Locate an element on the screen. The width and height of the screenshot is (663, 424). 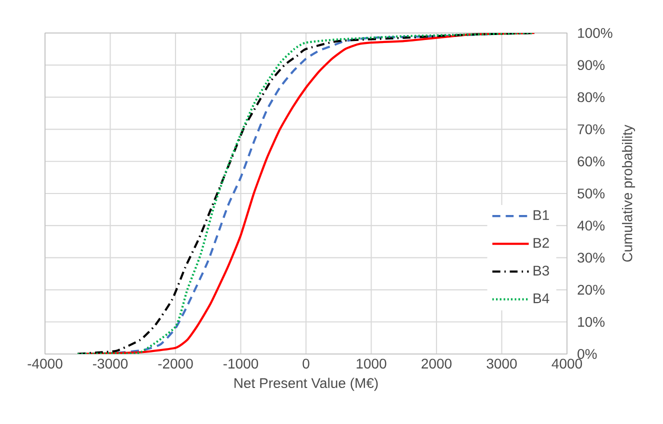
legend-label: B1 is located at coordinates (541, 215).